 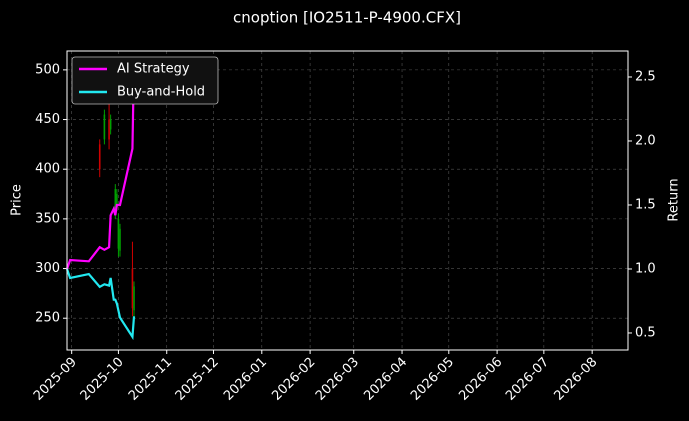 What do you see at coordinates (161, 92) in the screenshot?
I see `legend-label: Buy-and-Hold` at bounding box center [161, 92].